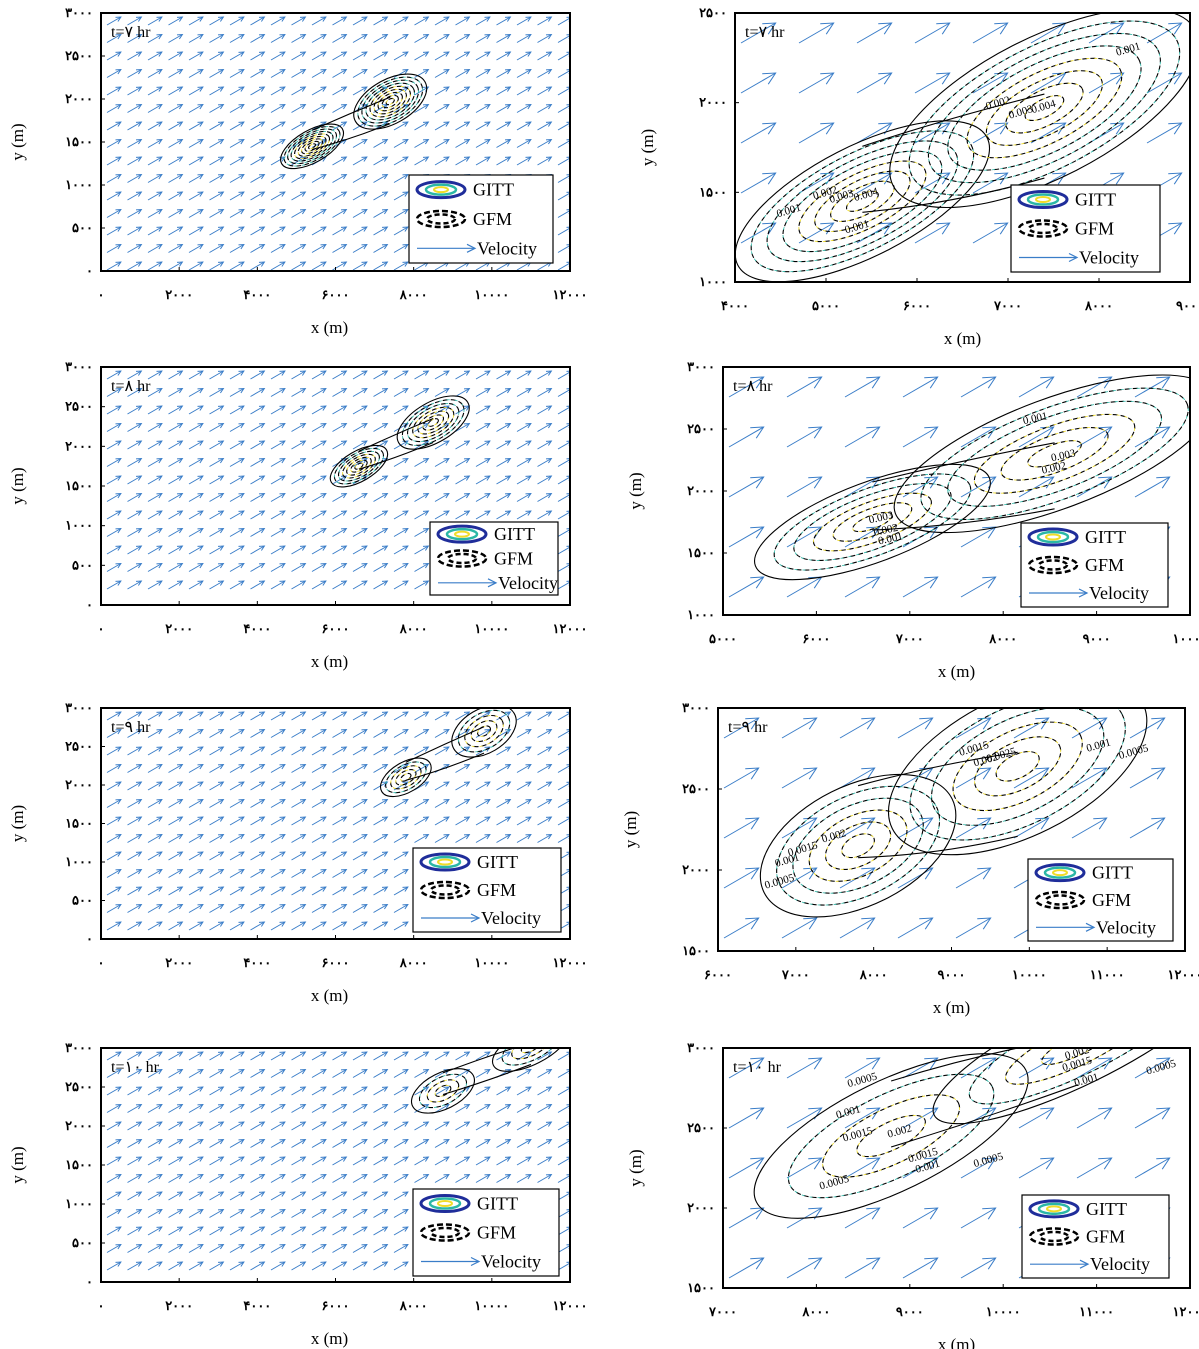 Image resolution: width=1199 pixels, height=1349 pixels. I want to click on x-tick-label: ۰, so click(101, 963).